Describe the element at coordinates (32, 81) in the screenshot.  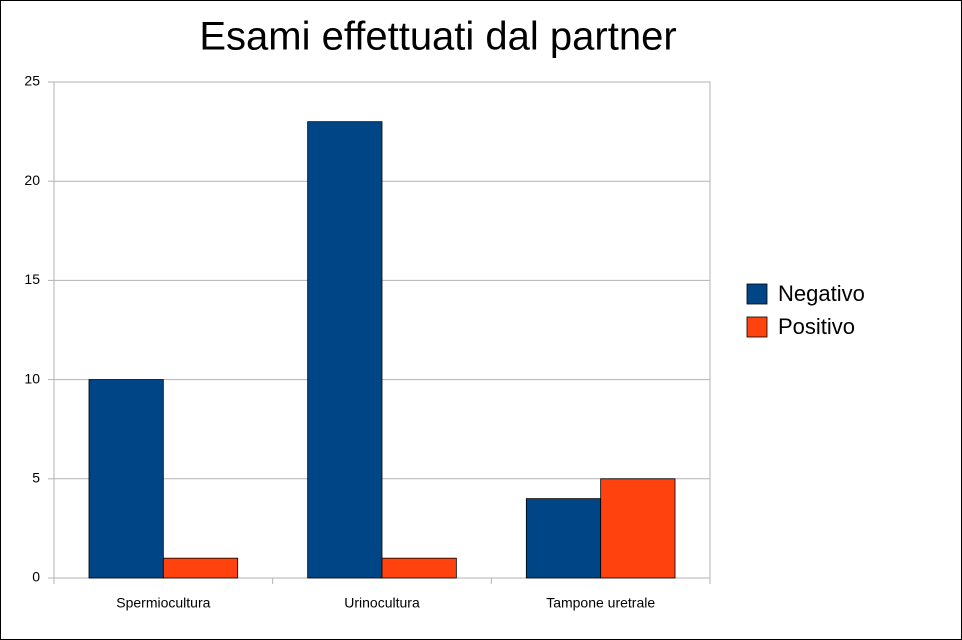
I see `y-tick-label: 25` at that location.